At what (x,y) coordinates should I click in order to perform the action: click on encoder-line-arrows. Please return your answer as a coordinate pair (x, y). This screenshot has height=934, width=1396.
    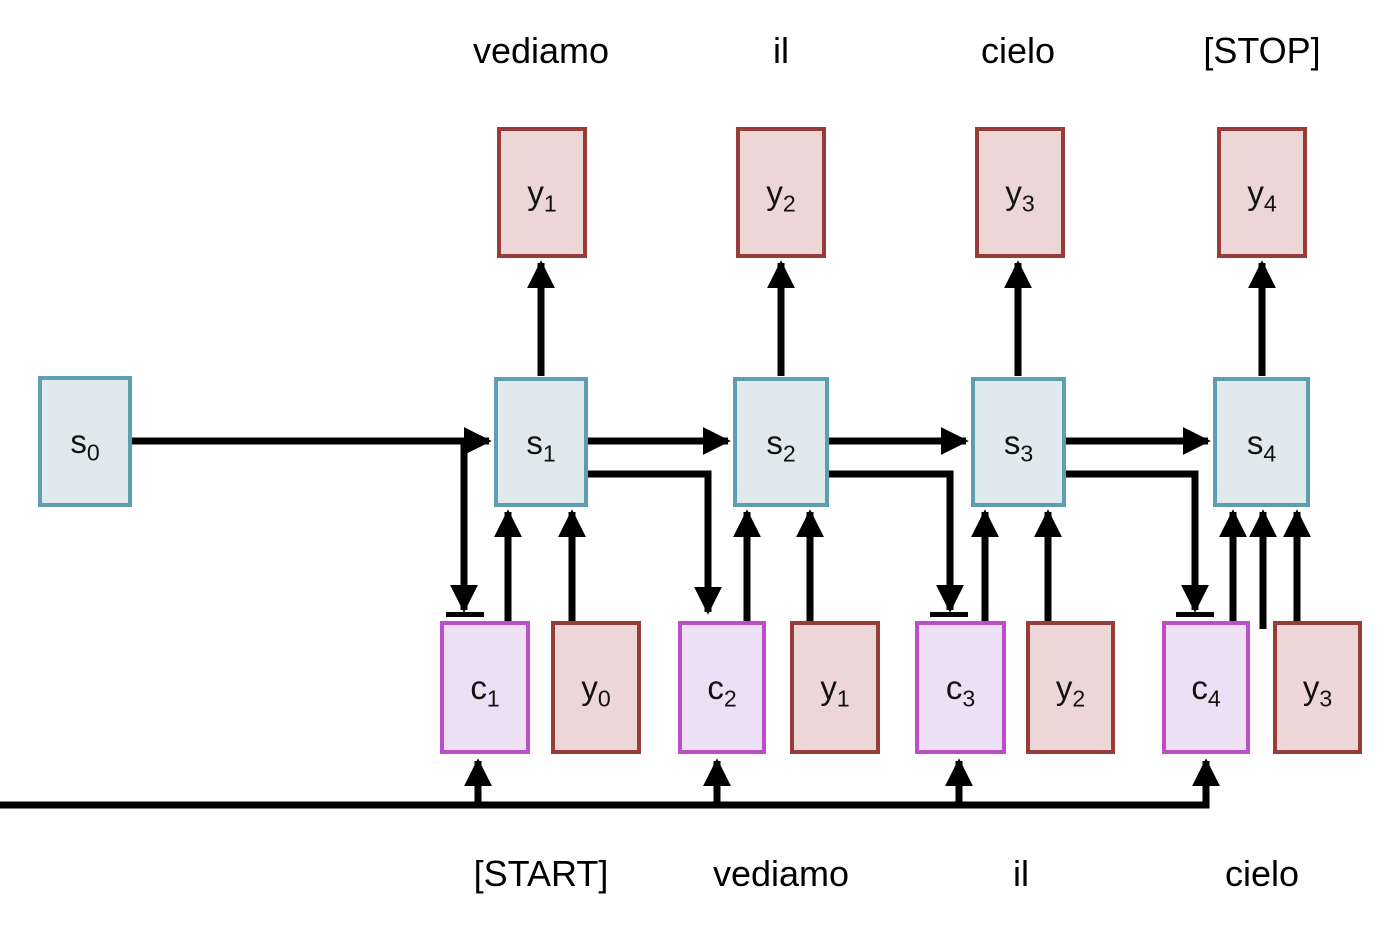
    Looking at the image, I should click on (610, 783).